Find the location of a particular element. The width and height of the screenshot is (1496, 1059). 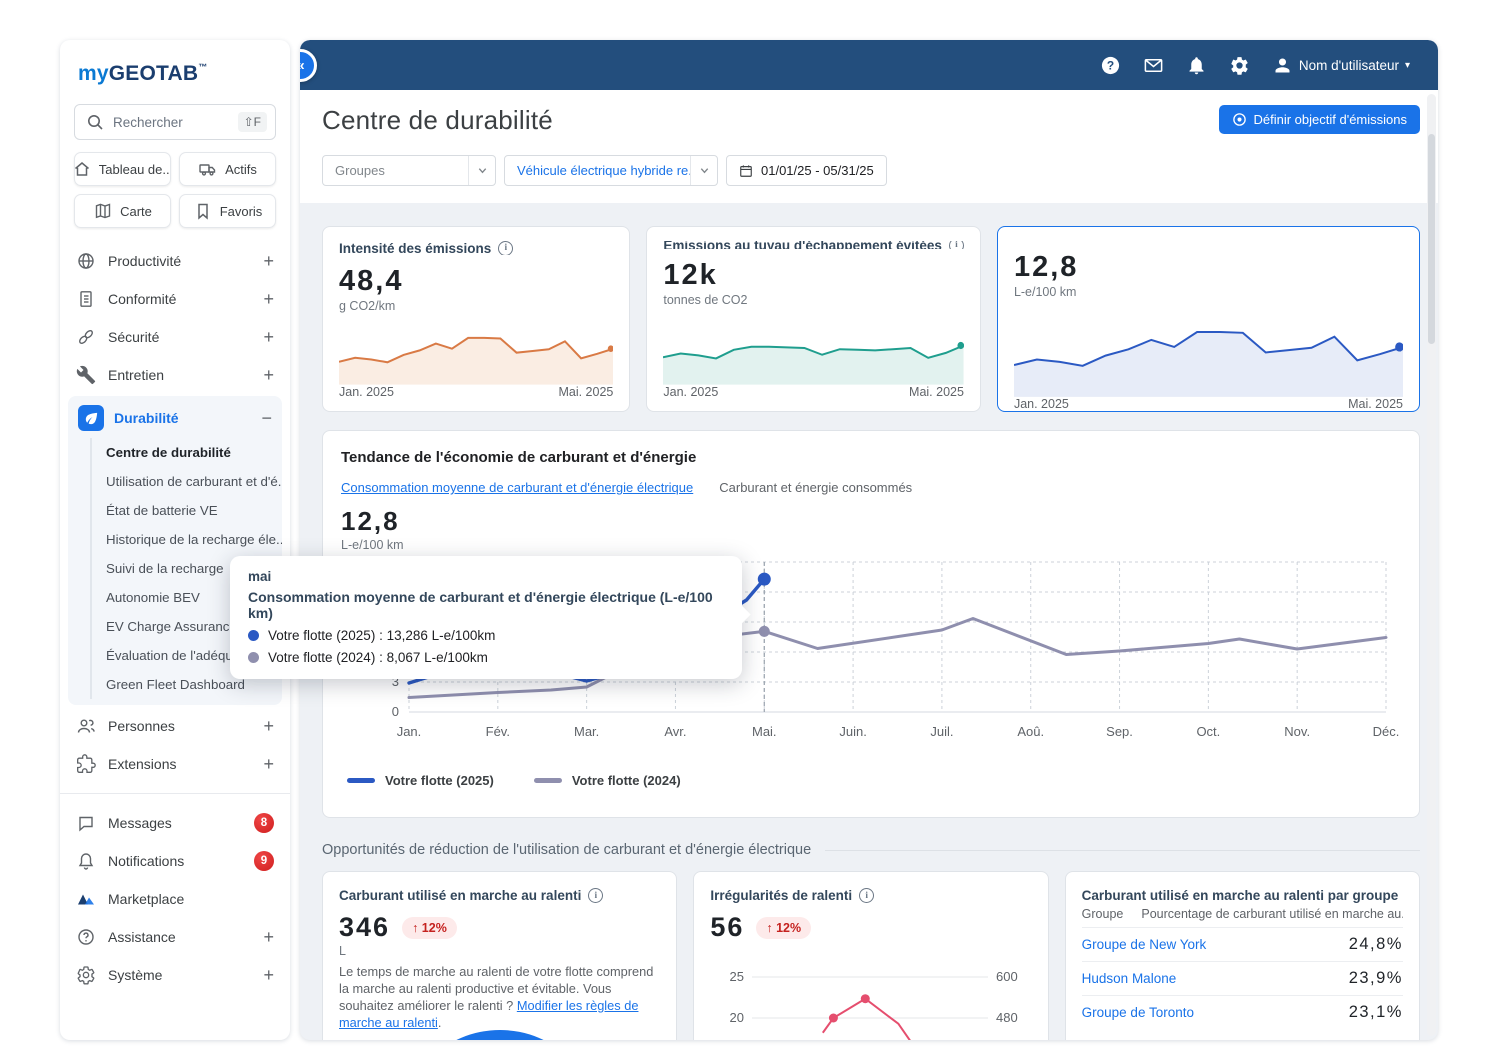

sidebar-item-productivit-: Productivité + is located at coordinates (175, 261).